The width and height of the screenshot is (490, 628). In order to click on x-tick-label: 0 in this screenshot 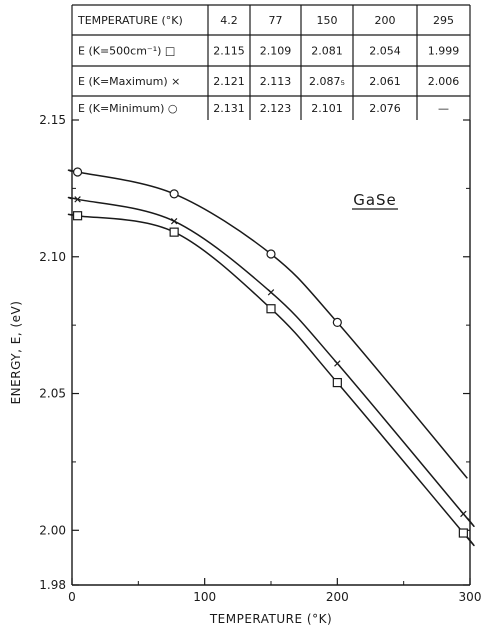, I will do `click(72, 597)`.